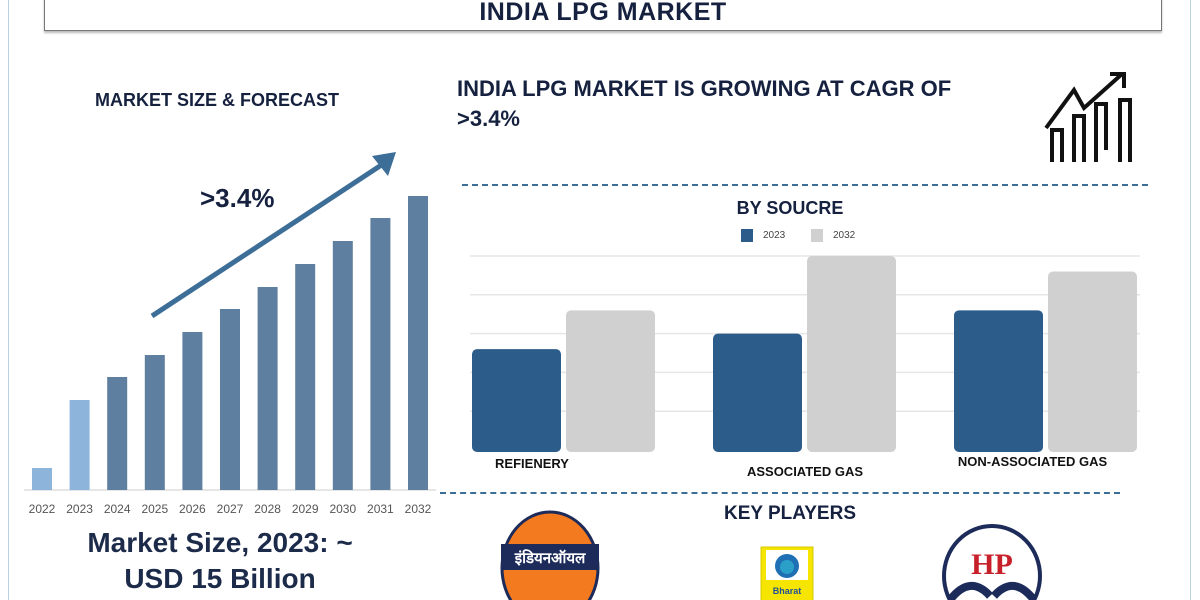 Image resolution: width=1200 pixels, height=600 pixels. Describe the element at coordinates (117, 509) in the screenshot. I see `year-tick-label: 2024` at that location.